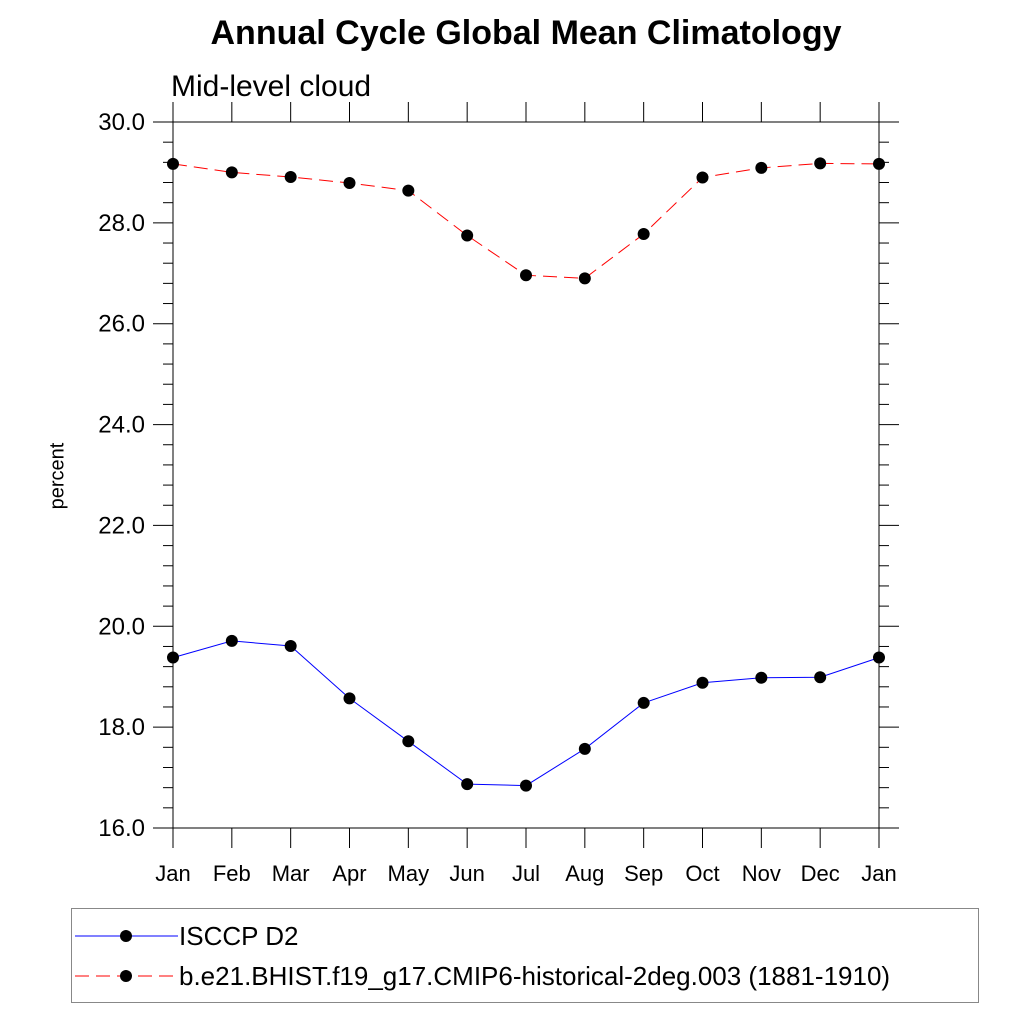  I want to click on x-tick-label: Mar, so click(291, 873).